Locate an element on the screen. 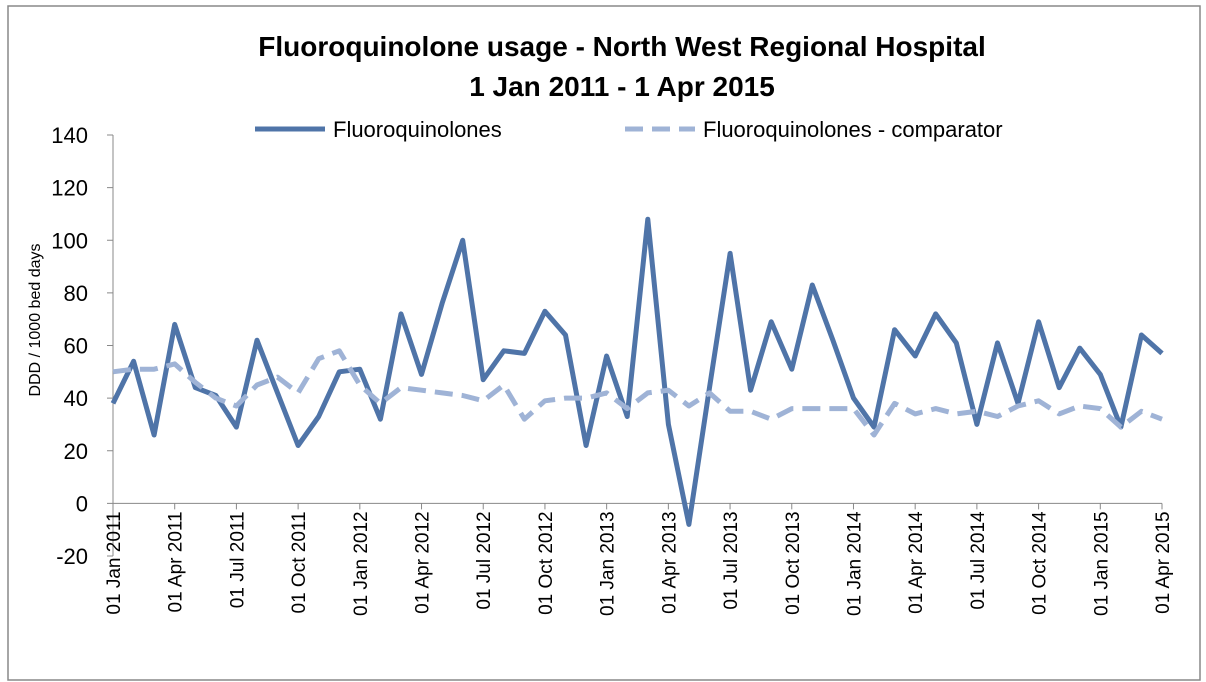 The width and height of the screenshot is (1206, 682). series-line is located at coordinates (637, 393).